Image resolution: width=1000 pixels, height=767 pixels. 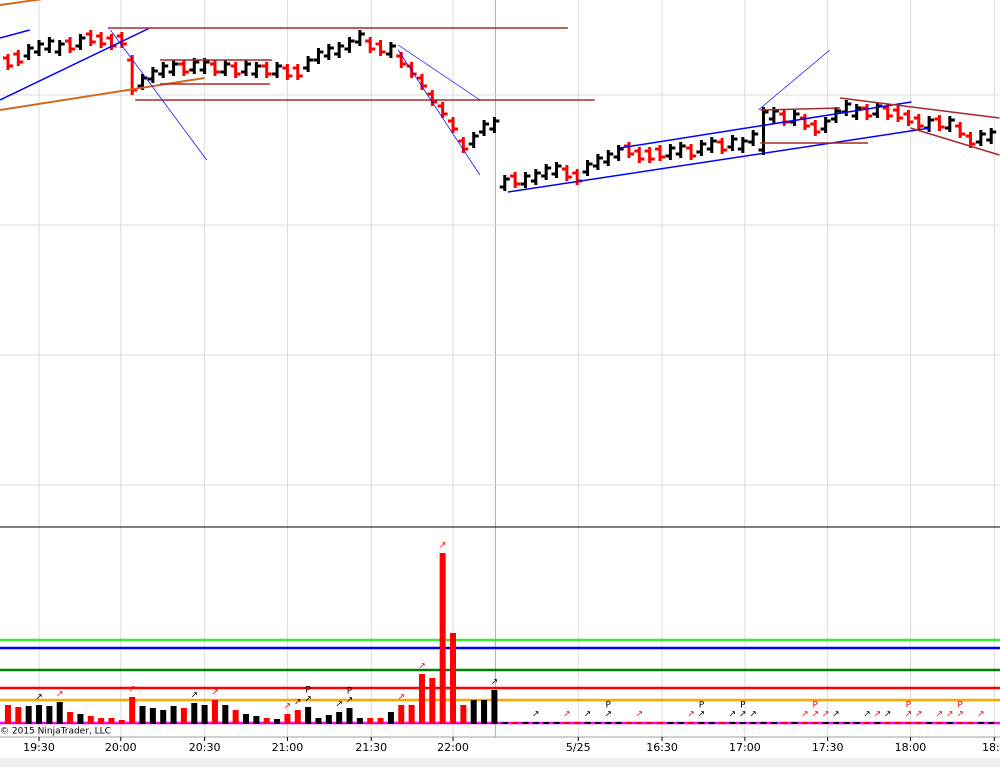 What do you see at coordinates (453, 747) in the screenshot?
I see `x-tick-label: 22:00` at bounding box center [453, 747].